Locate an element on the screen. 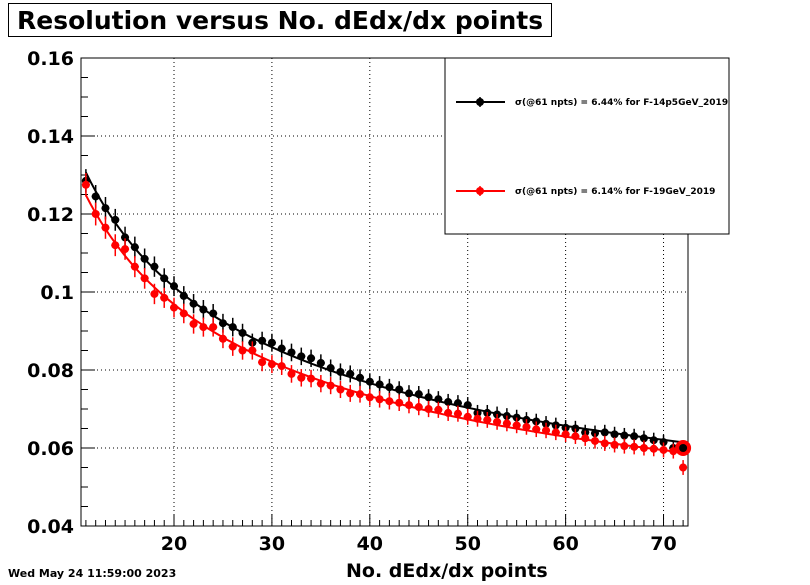  y-tick-label: 0.08 is located at coordinates (50, 371).